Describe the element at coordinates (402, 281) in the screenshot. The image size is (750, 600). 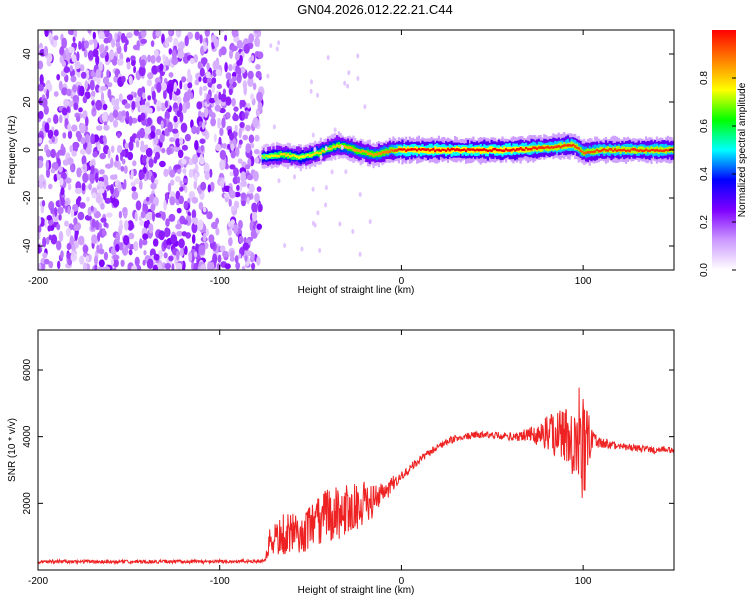
I see `spectrogram-xtick-label: 0` at that location.